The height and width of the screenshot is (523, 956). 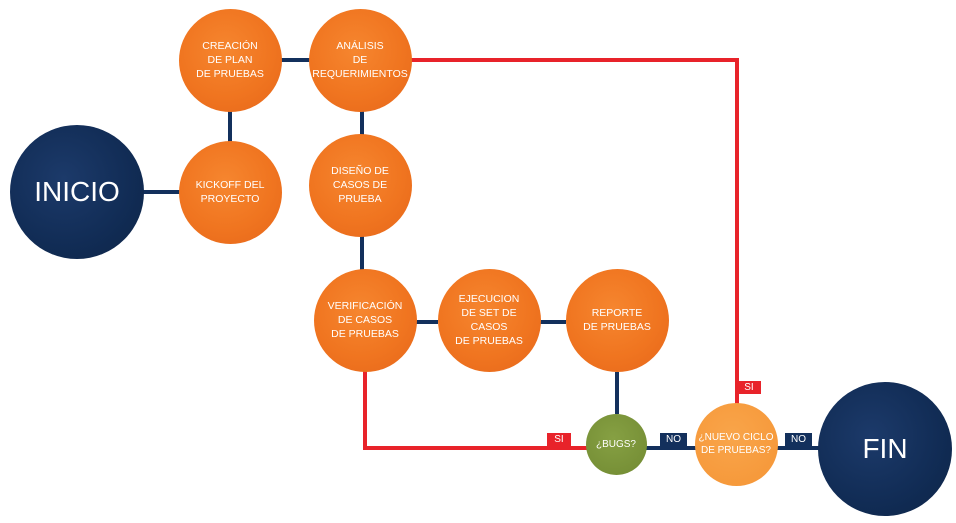 I want to click on ejecucion-set-node: EJECUCION DE SET DE CASOS DE PRUEBAS, so click(x=489, y=320).